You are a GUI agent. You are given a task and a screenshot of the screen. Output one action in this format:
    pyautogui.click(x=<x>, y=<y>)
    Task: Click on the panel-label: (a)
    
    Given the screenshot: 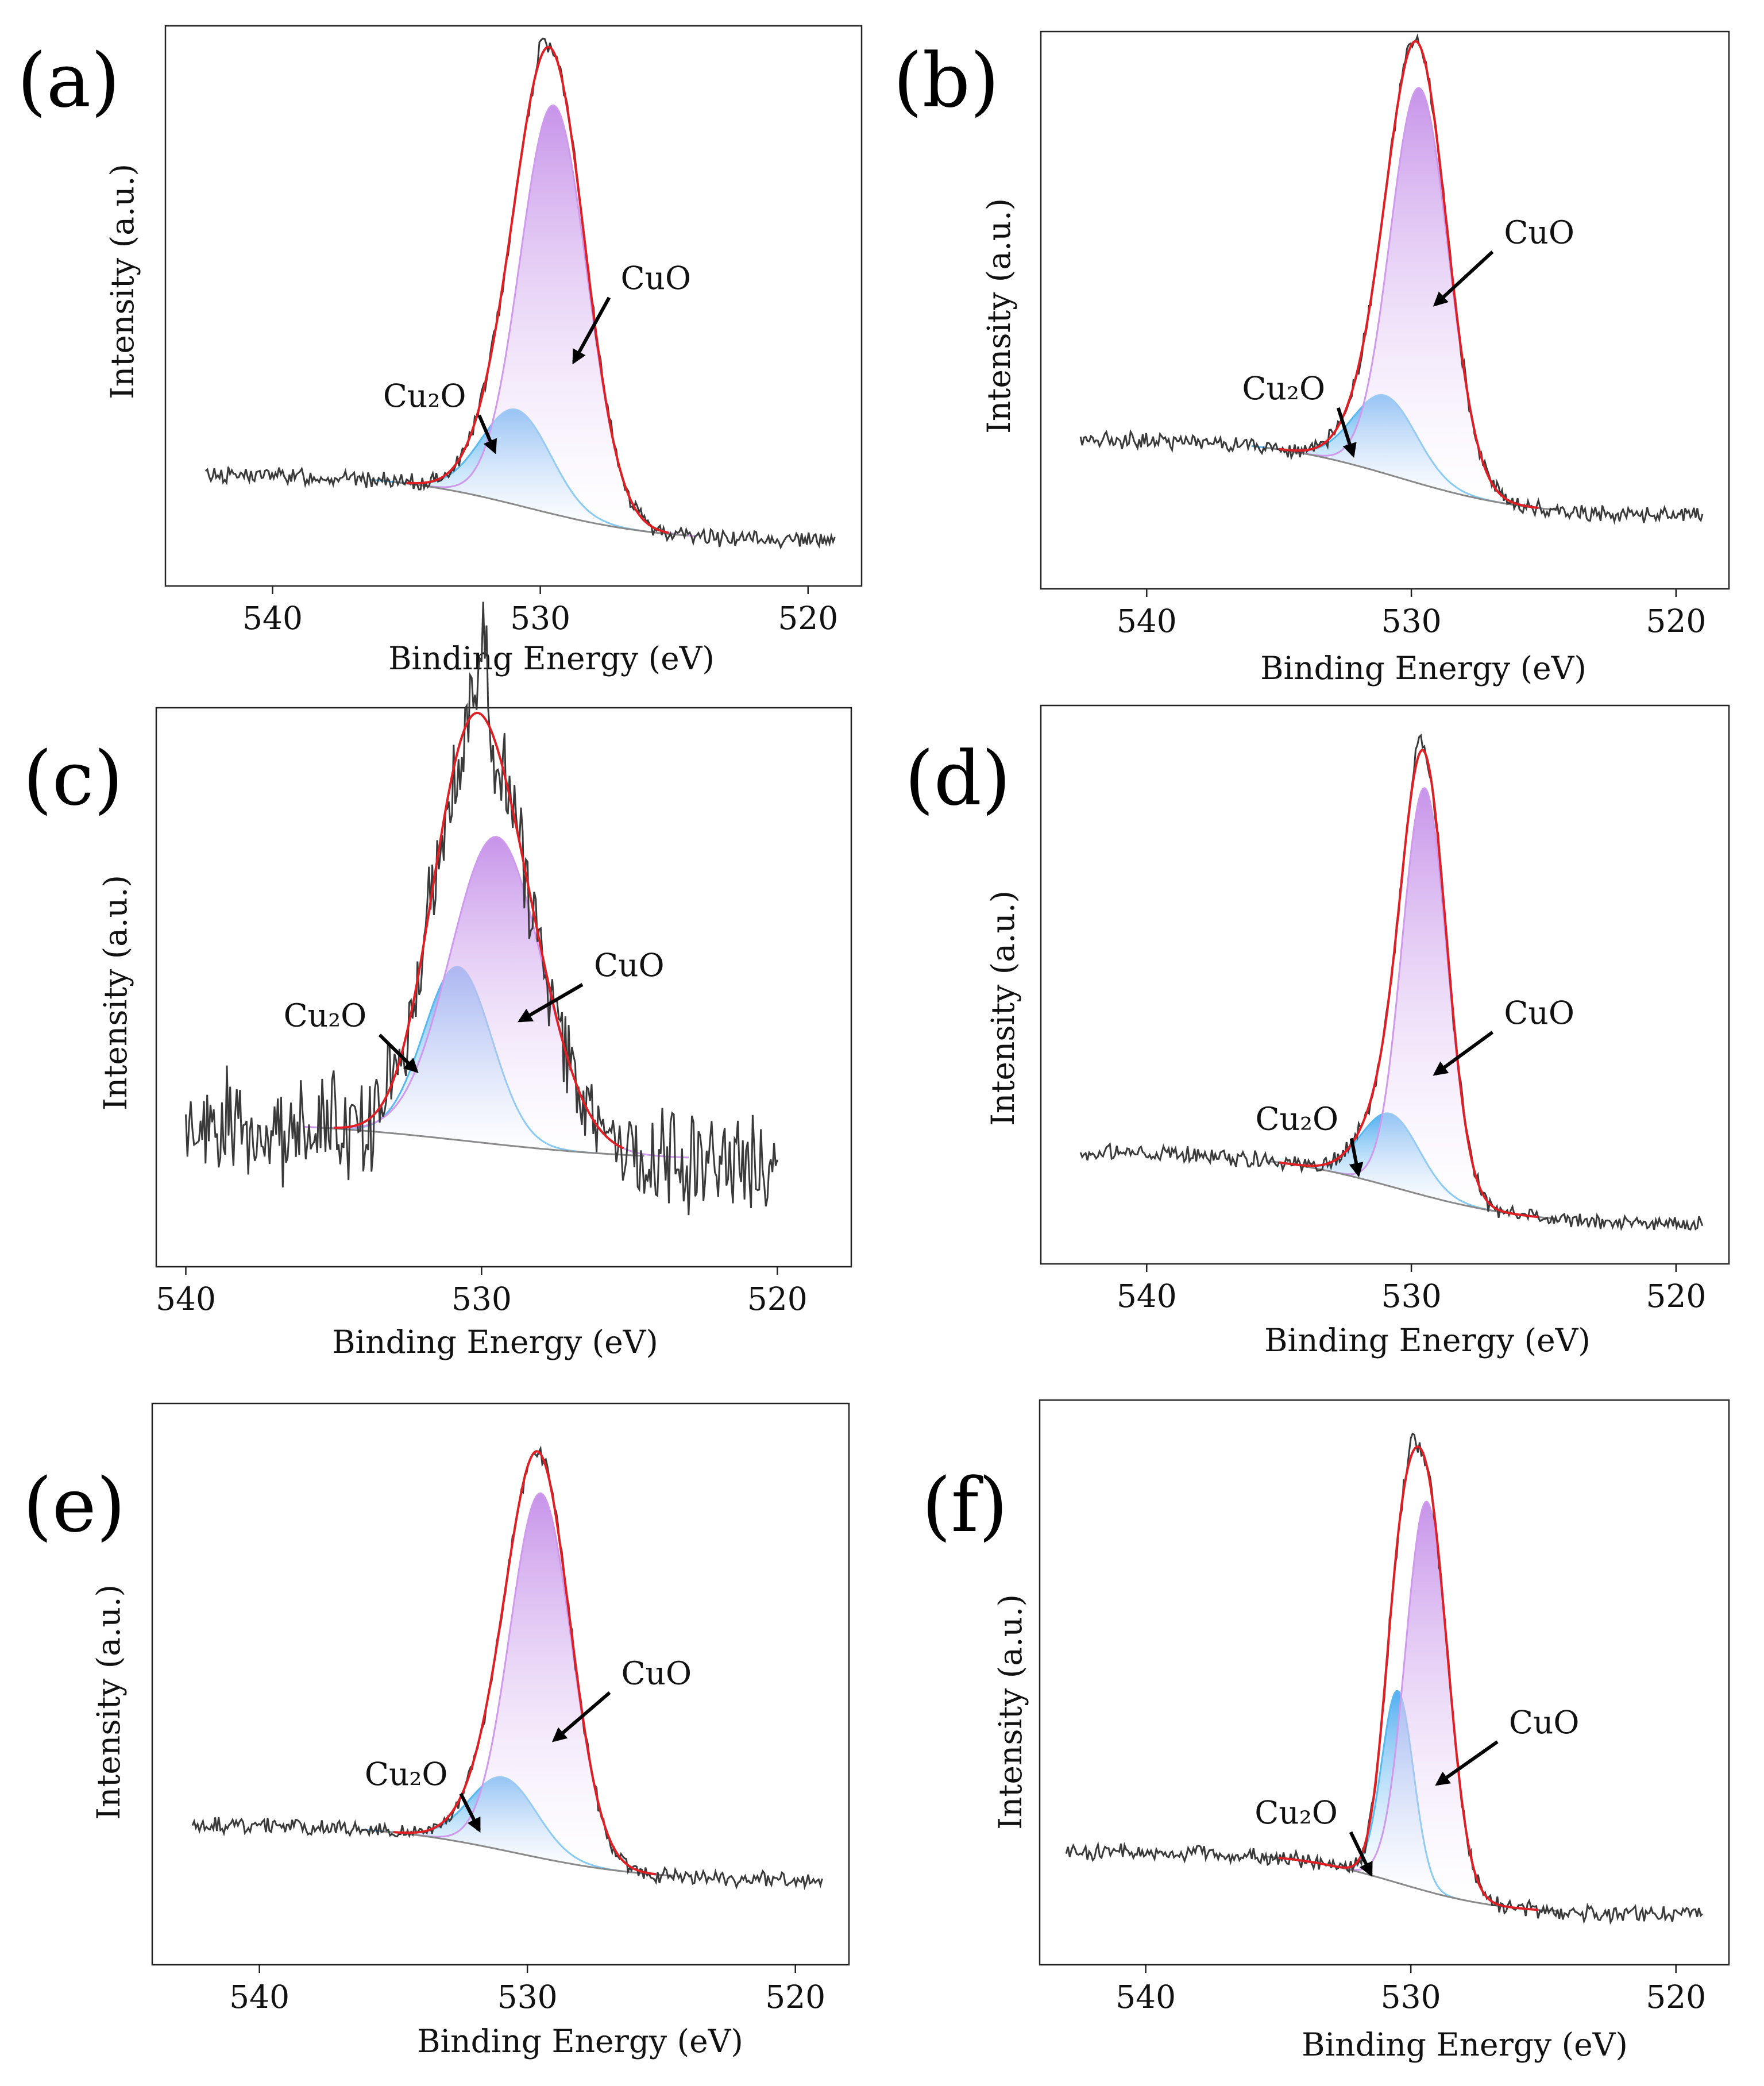 What is the action you would take?
    pyautogui.click(x=68, y=81)
    